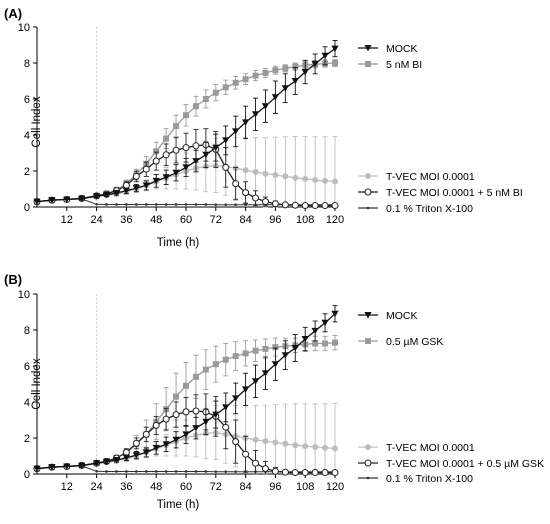 The height and width of the screenshot is (524, 550). What do you see at coordinates (335, 487) in the screenshot?
I see `x-tick-label: 120` at bounding box center [335, 487].